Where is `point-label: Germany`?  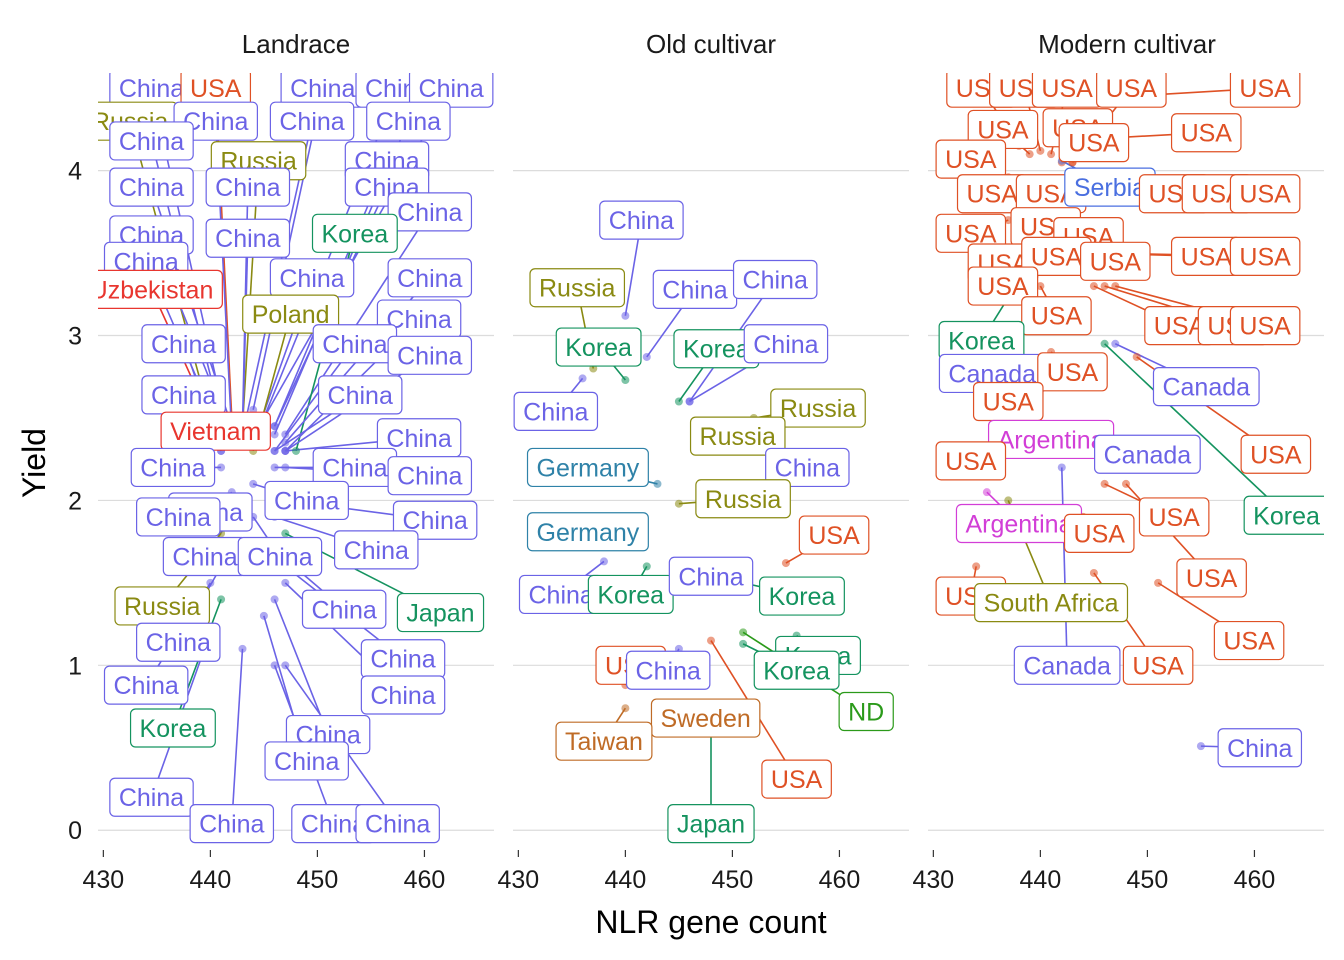
point-label: Germany is located at coordinates (588, 533).